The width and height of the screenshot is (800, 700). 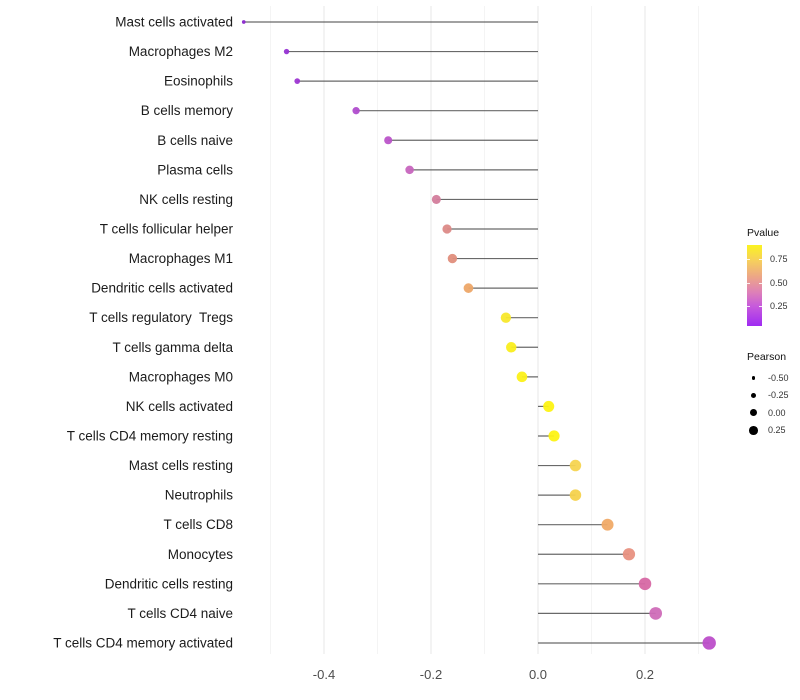 I want to click on pearson-legend-item: 0.00, so click(x=768, y=413).